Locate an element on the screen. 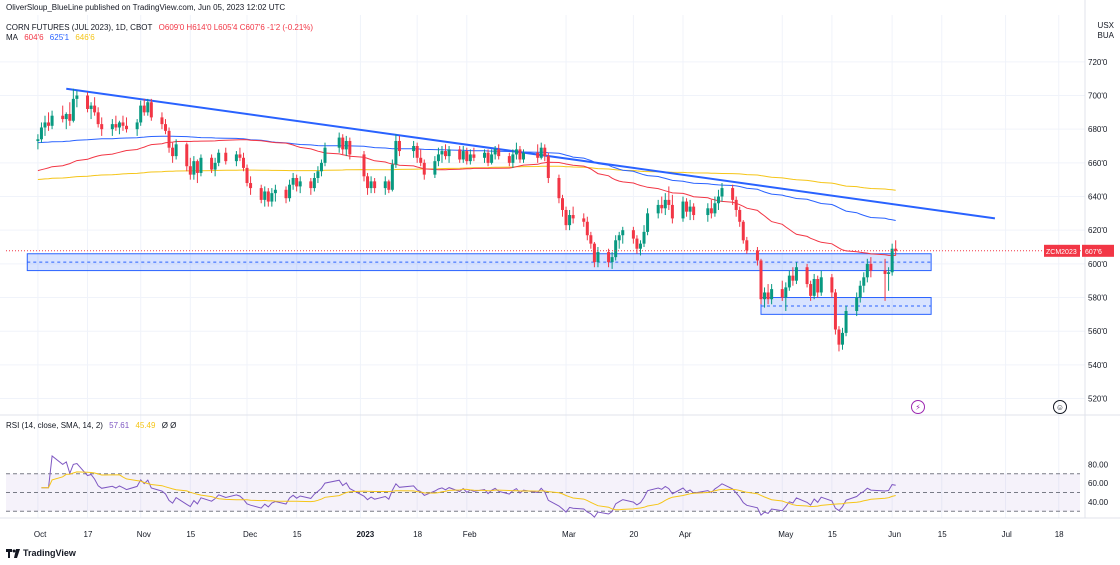  price-axis-label: 600'0 is located at coordinates (1098, 264).